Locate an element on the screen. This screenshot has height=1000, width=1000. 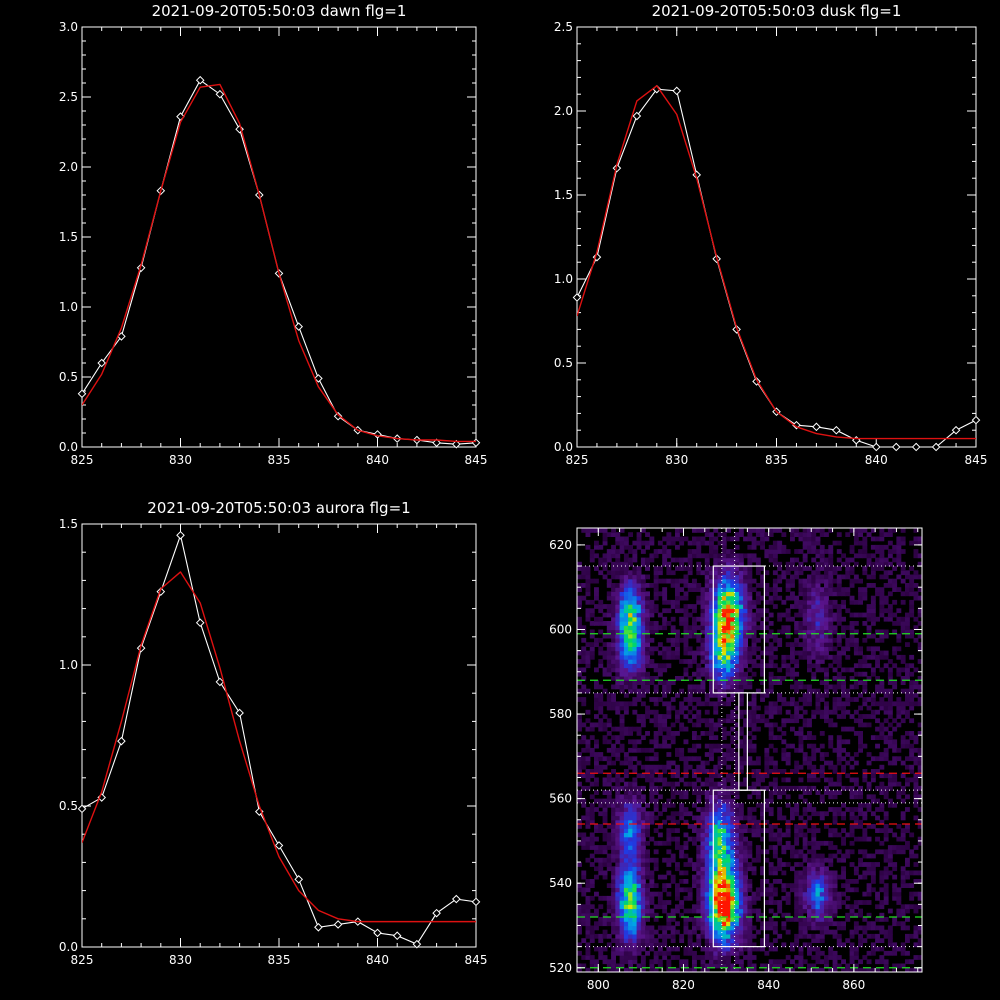
panel-title: 2021-09-20T05:50:03 dawn flg=1 is located at coordinates (279, 11).